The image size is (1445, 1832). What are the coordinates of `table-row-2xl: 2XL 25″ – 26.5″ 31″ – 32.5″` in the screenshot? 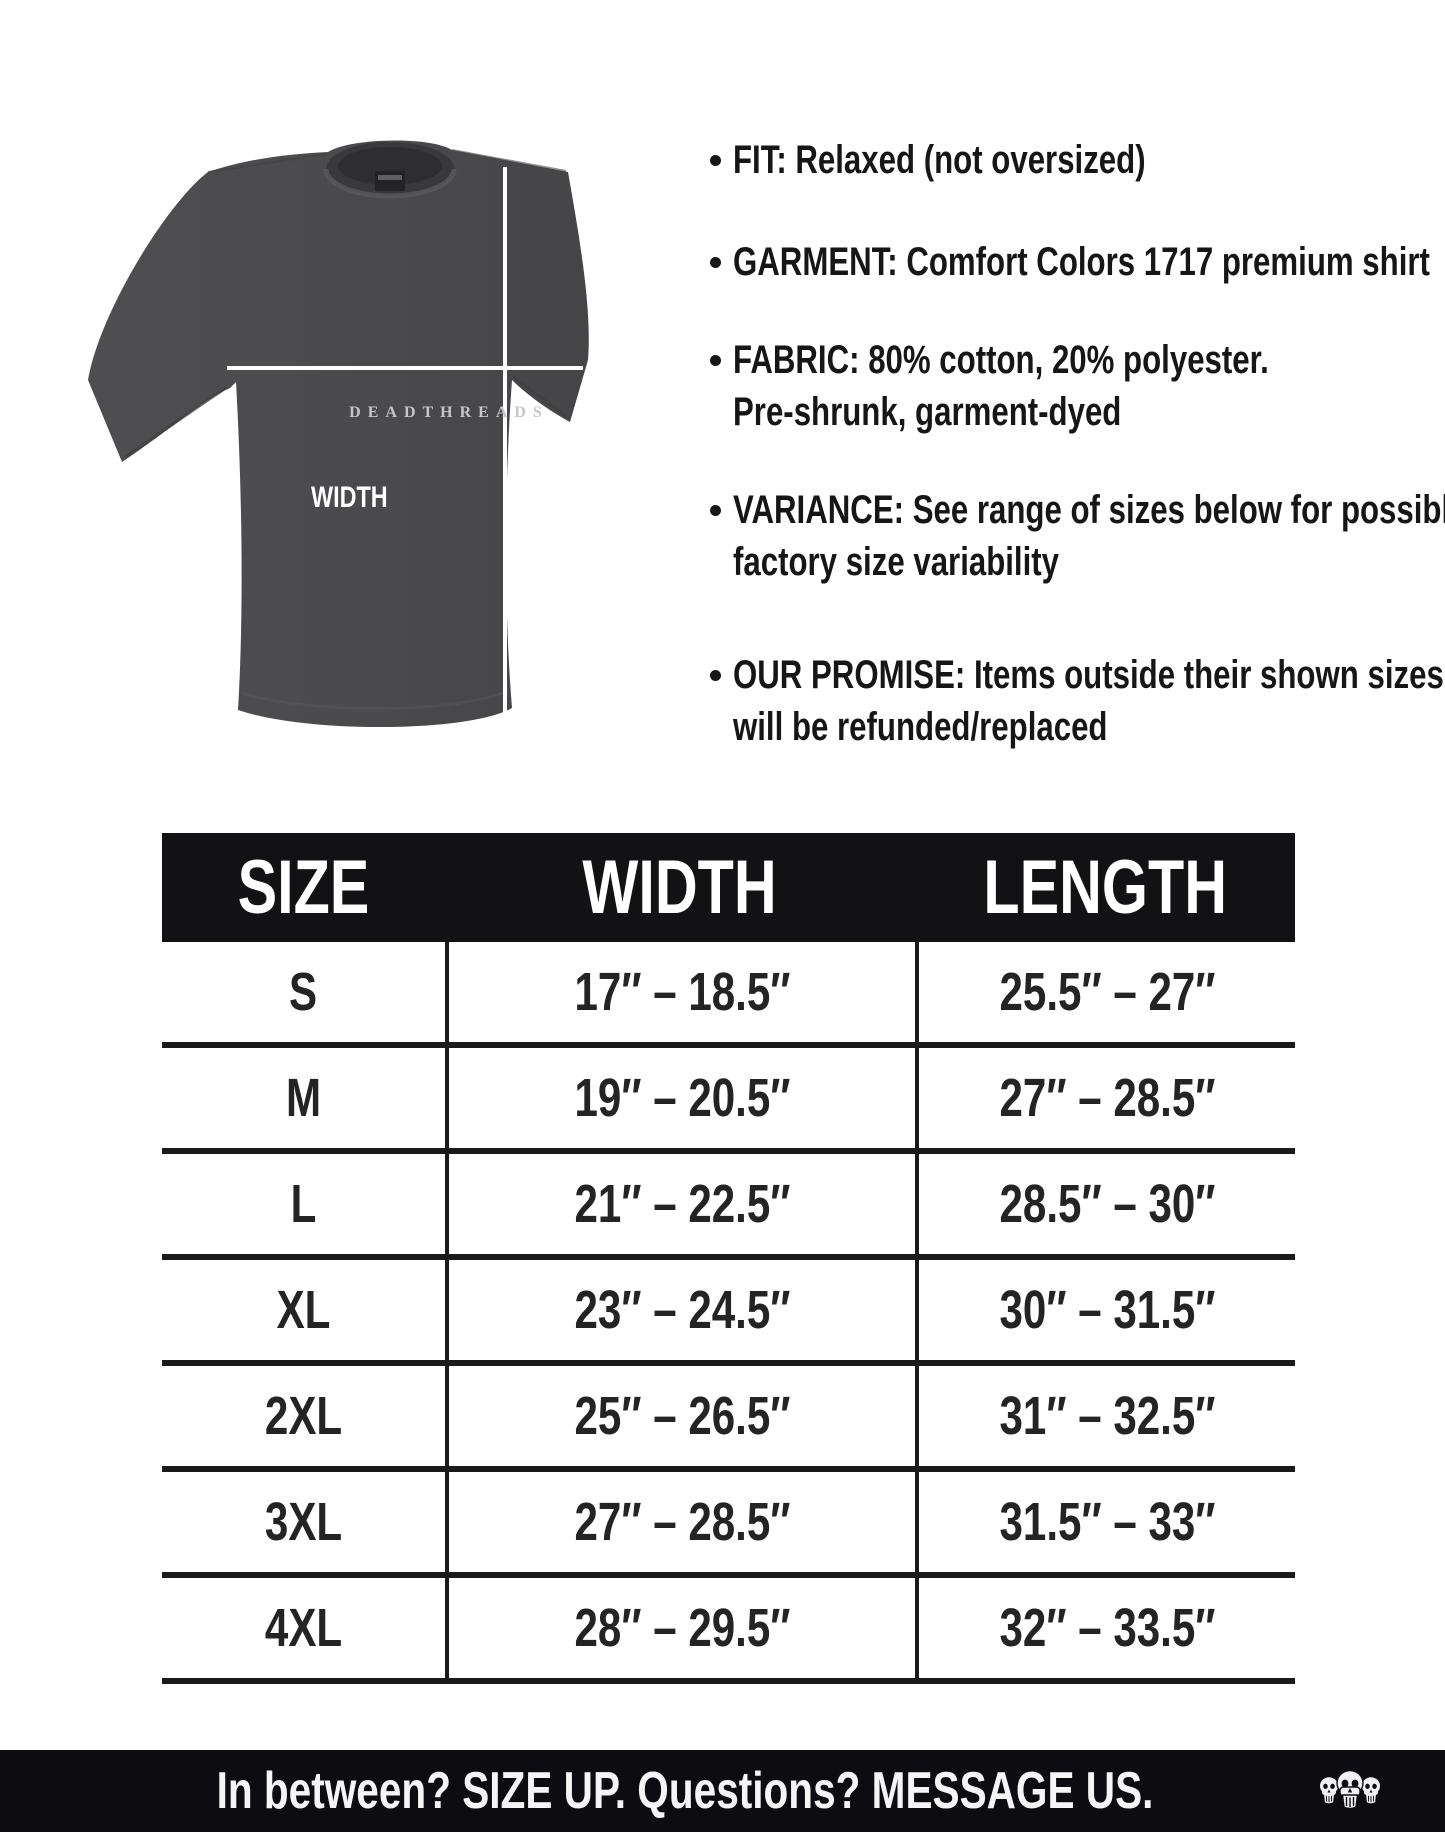 It's located at (728, 1419).